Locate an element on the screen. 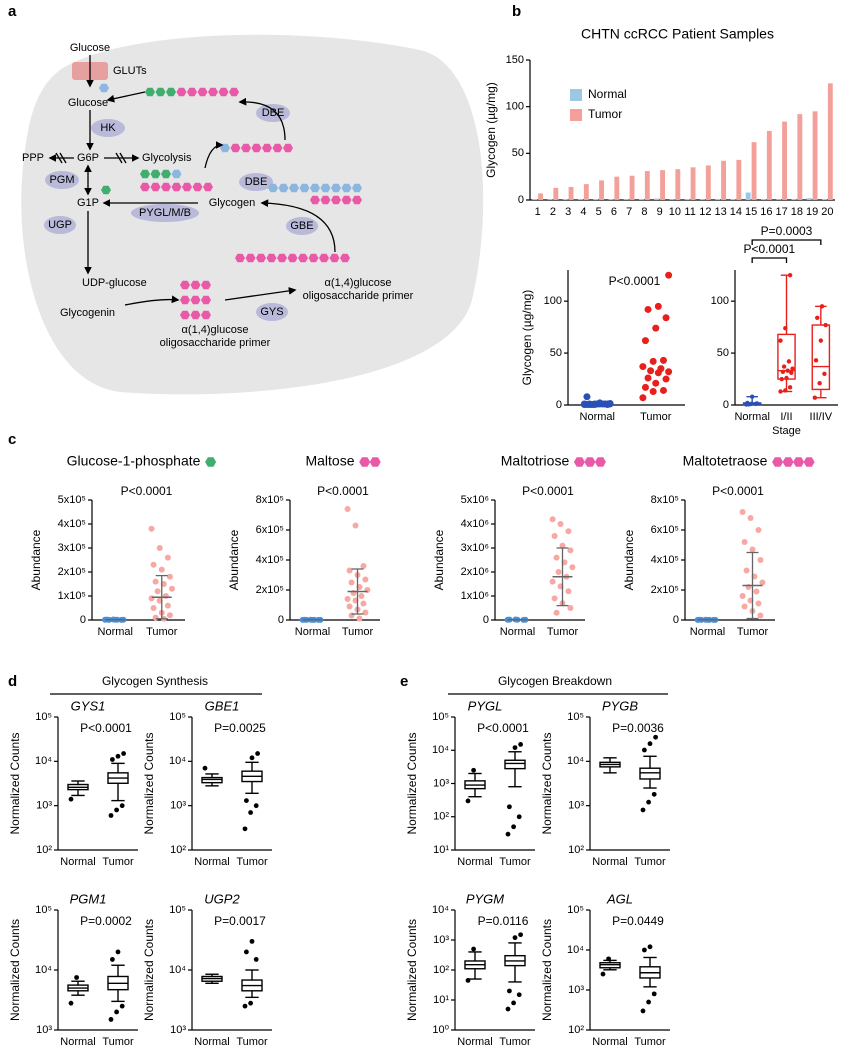  chart-title: Maltose is located at coordinates (329, 461).